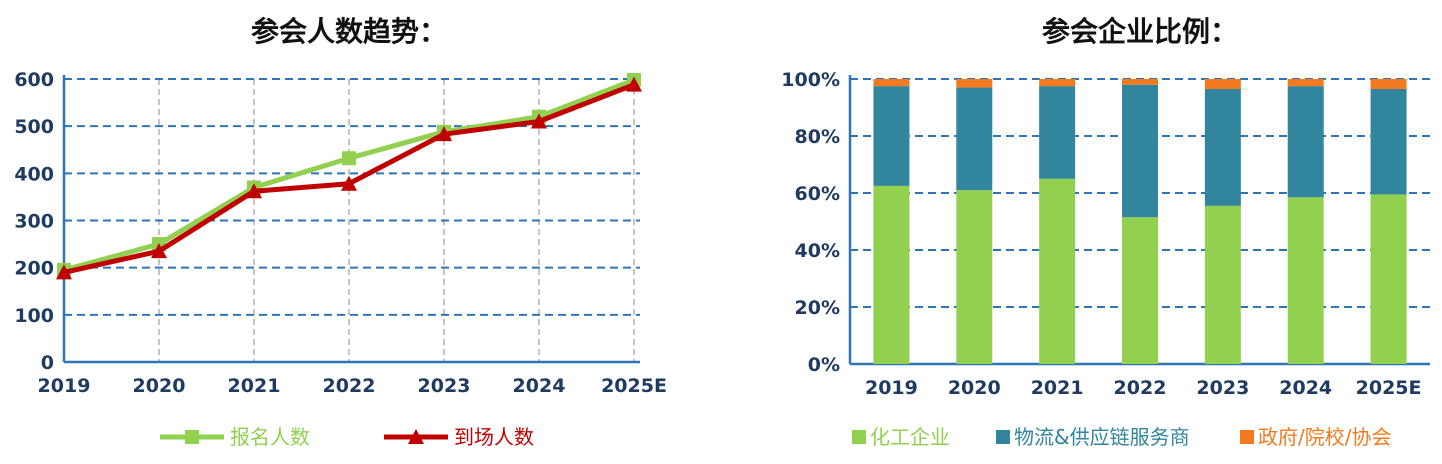  I want to click on line-chart-title: 参会人数趋势：, so click(348, 31).